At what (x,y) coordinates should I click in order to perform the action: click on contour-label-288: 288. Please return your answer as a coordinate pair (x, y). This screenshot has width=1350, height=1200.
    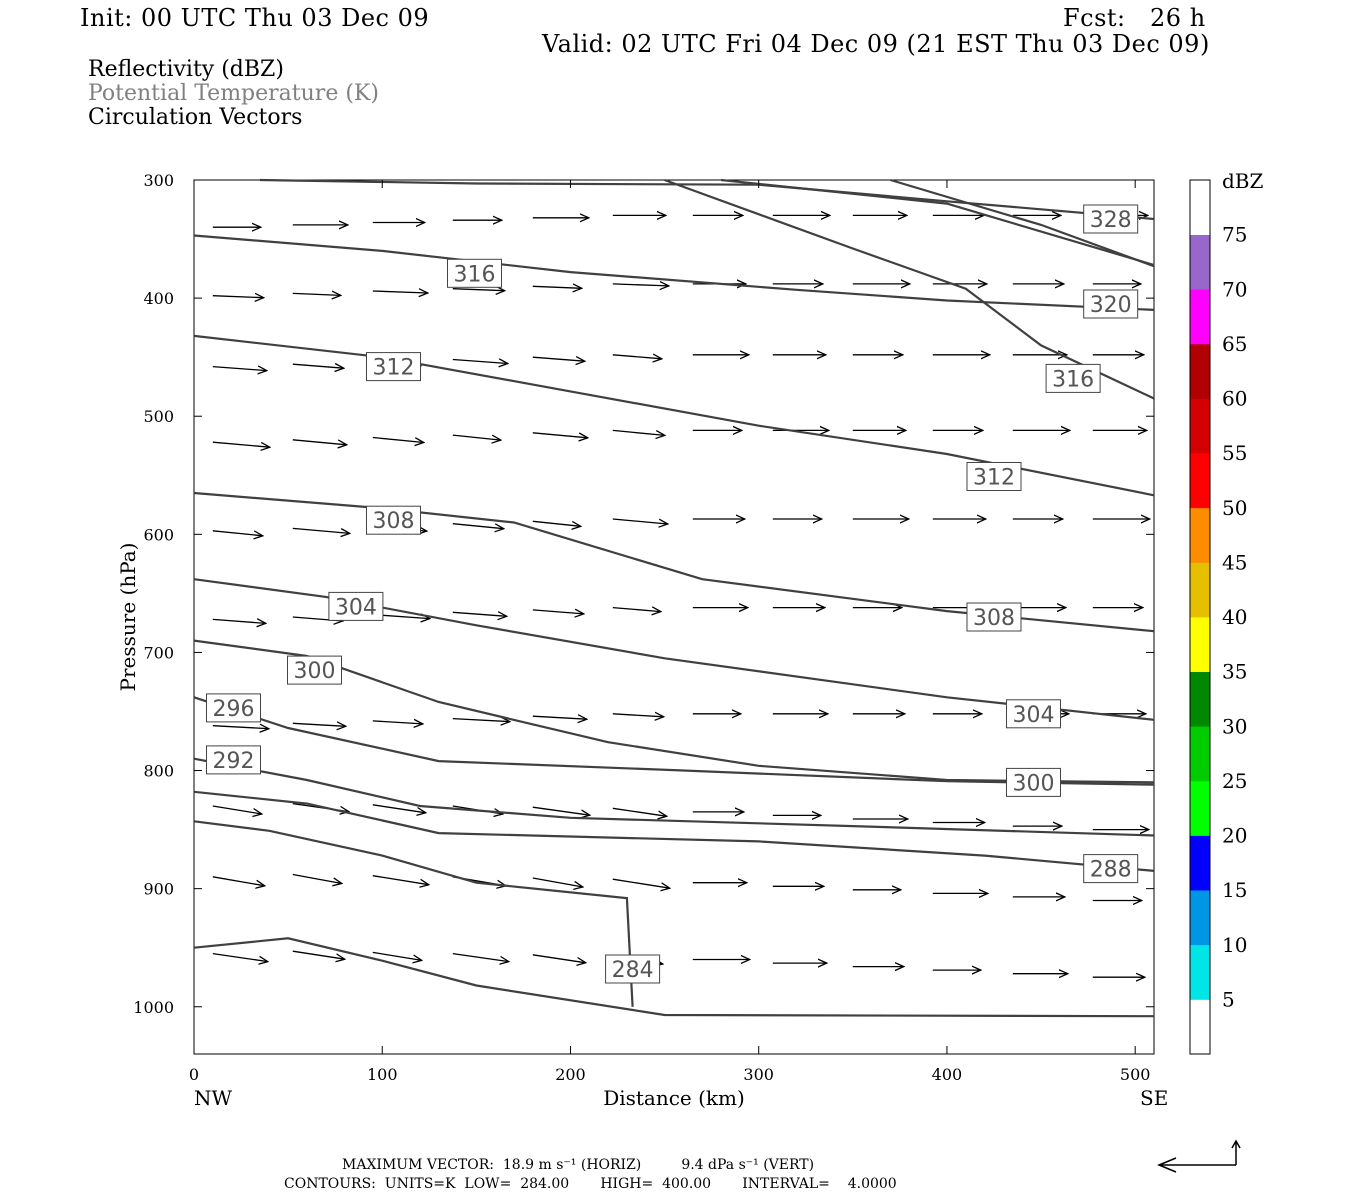
    Looking at the image, I should click on (1111, 869).